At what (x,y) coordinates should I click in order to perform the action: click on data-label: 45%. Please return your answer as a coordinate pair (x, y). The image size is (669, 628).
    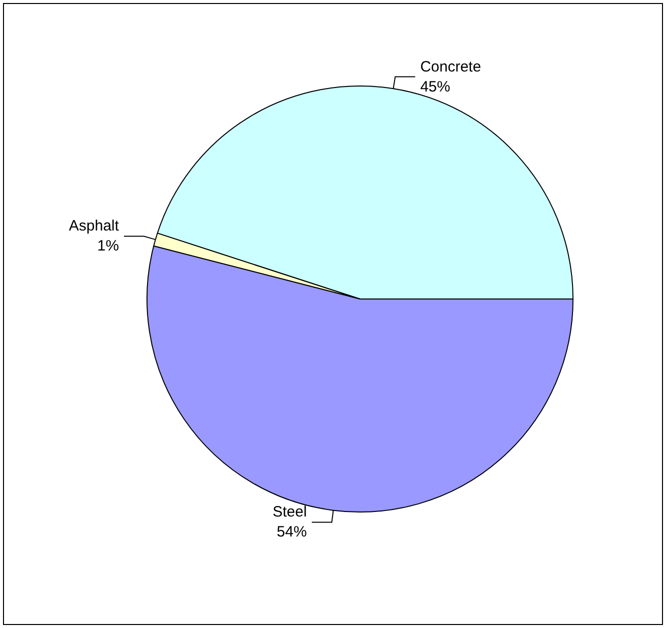
    Looking at the image, I should click on (435, 87).